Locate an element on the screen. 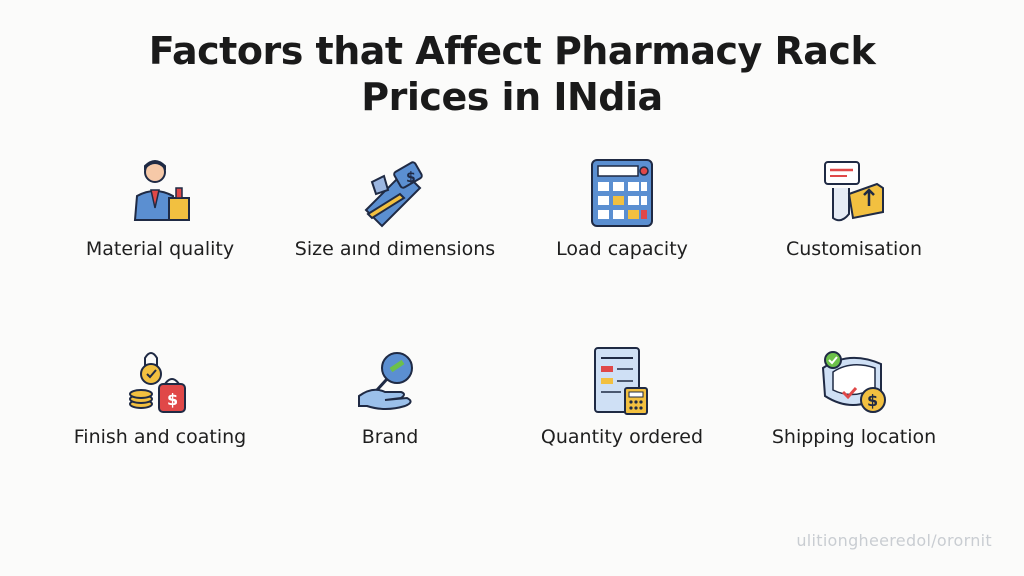 The height and width of the screenshot is (576, 1024). title-line-2: Prices in INdia is located at coordinates (512, 97).